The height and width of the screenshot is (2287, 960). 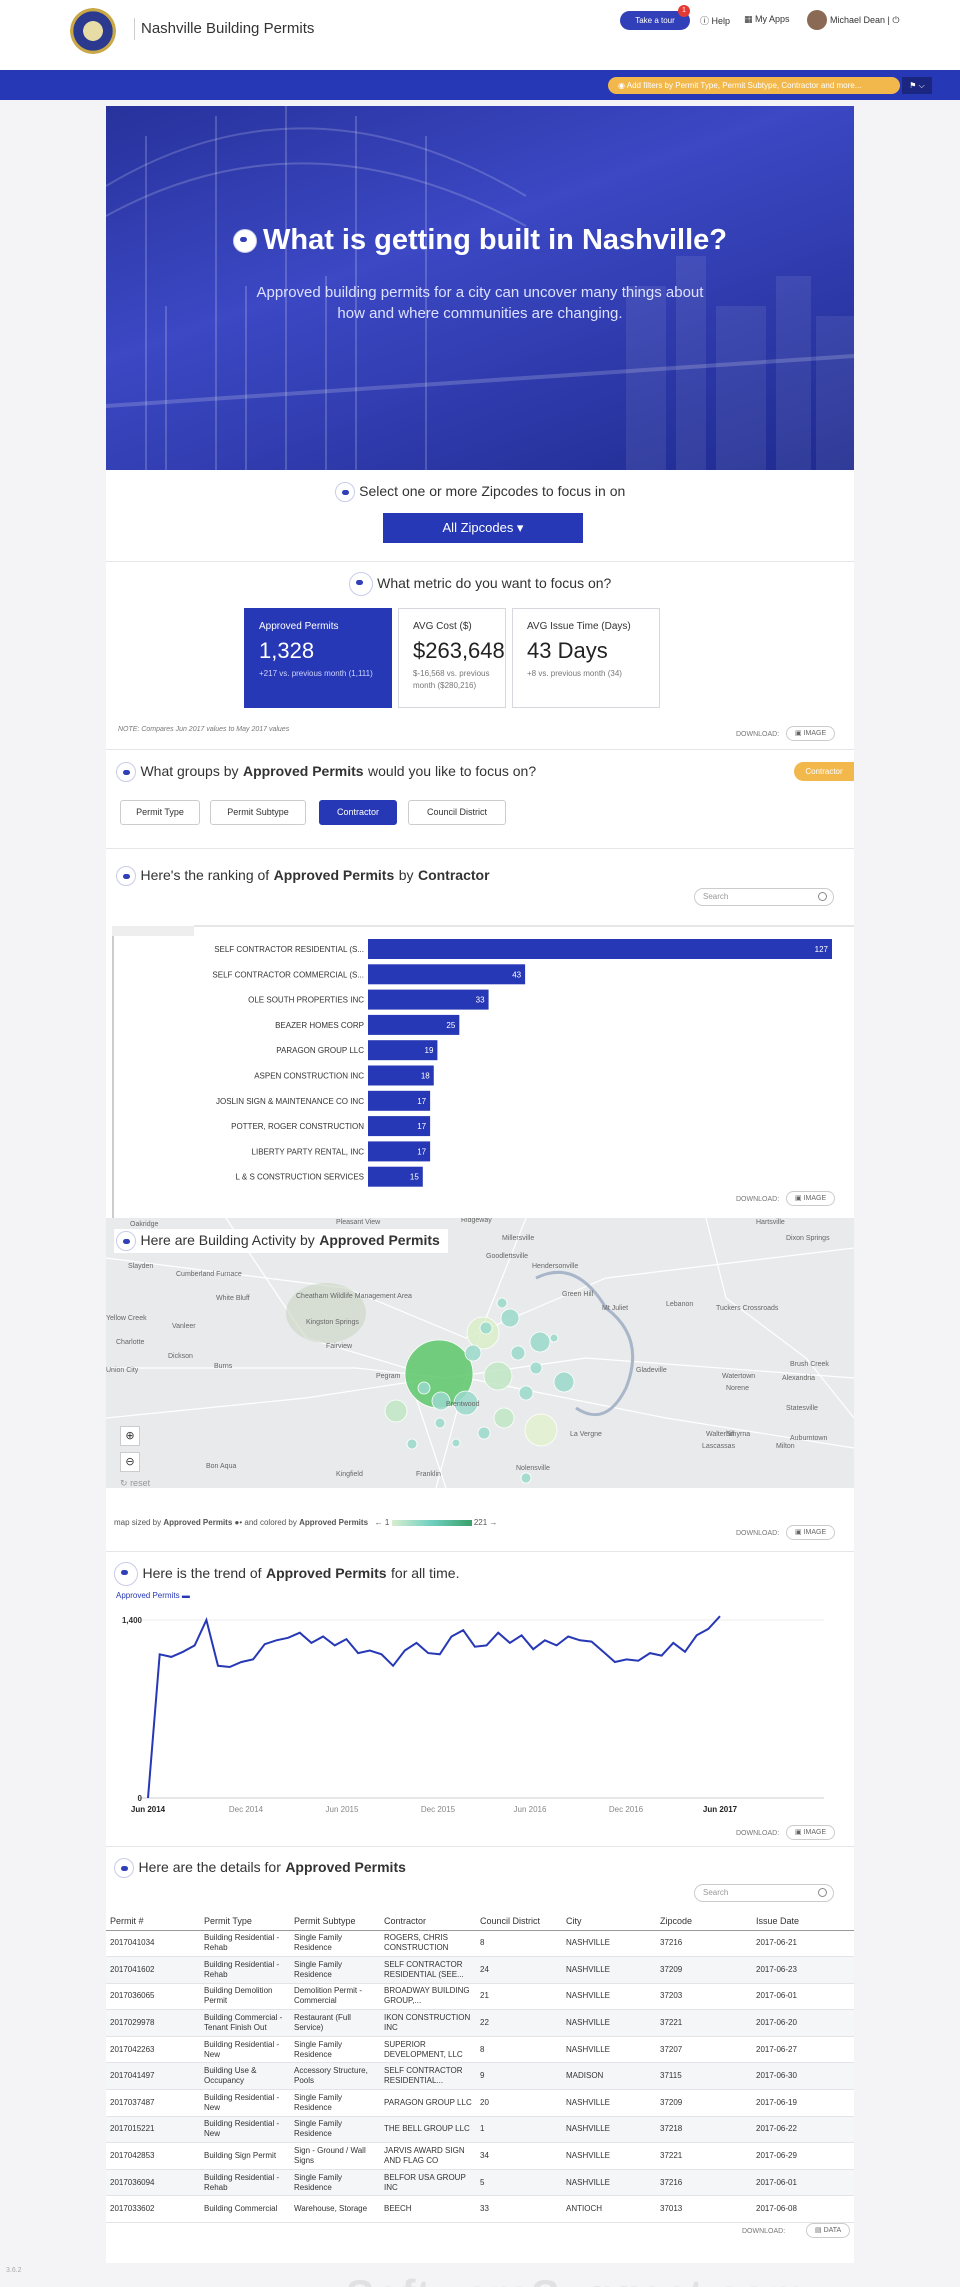 What do you see at coordinates (245, 1921) in the screenshot?
I see `column-header: Permit Type` at bounding box center [245, 1921].